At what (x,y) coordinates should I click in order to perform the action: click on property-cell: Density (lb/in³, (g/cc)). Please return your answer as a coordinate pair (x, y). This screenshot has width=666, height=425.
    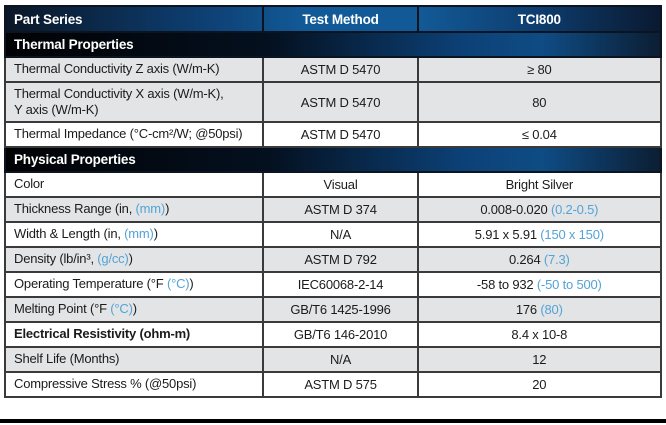
    Looking at the image, I should click on (134, 259).